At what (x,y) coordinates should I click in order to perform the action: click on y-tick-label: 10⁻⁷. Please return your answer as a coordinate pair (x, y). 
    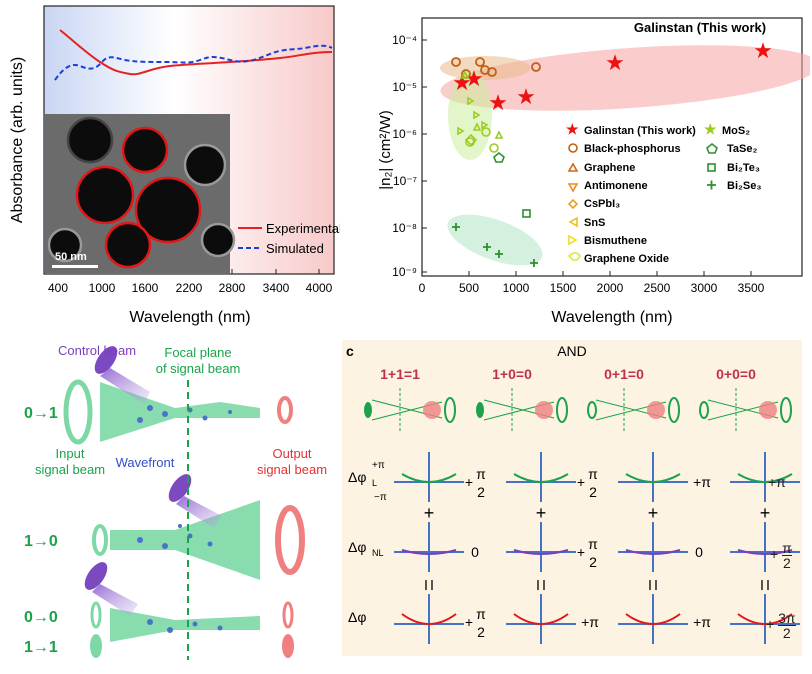
    Looking at the image, I should click on (405, 181).